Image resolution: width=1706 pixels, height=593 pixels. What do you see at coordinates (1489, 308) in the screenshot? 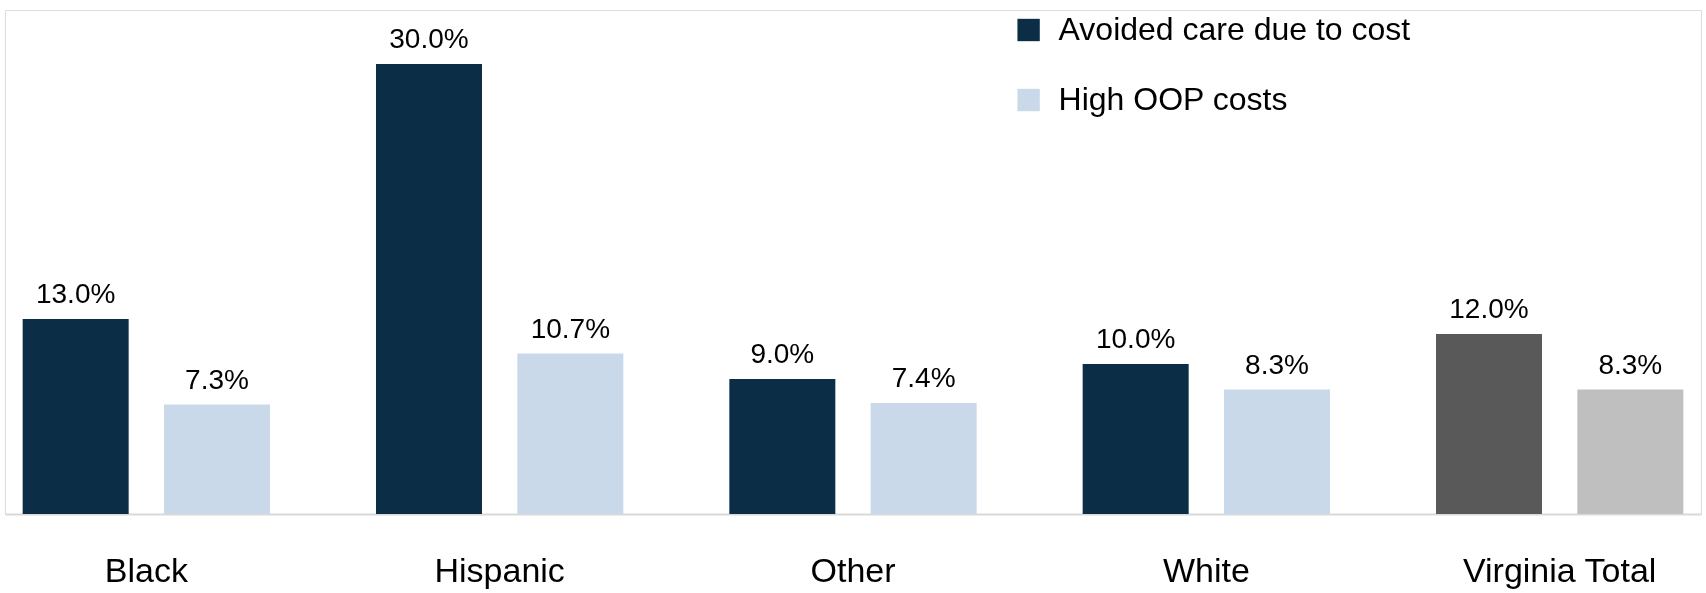
I see `data-label: 12.0%` at bounding box center [1489, 308].